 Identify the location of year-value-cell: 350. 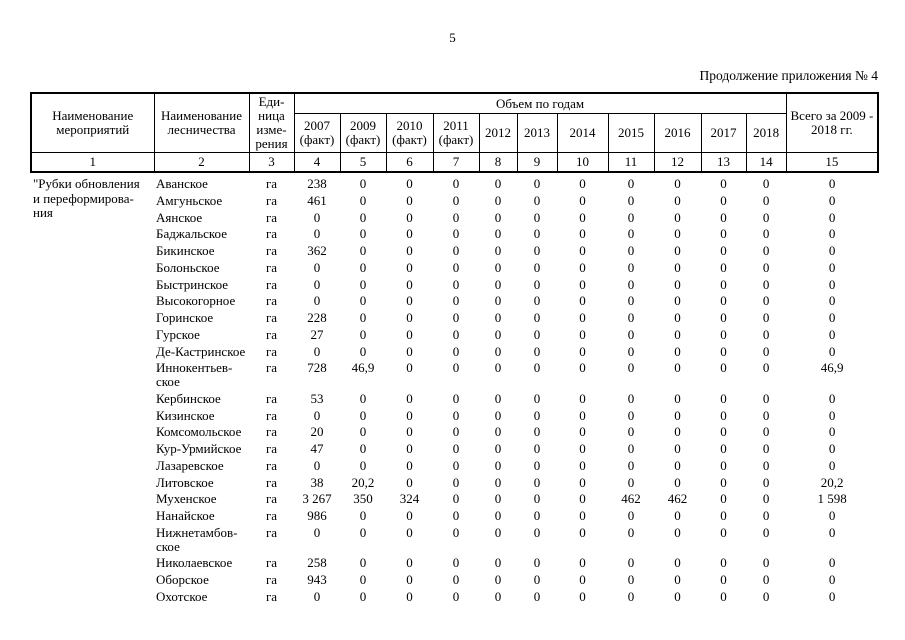
(363, 499).